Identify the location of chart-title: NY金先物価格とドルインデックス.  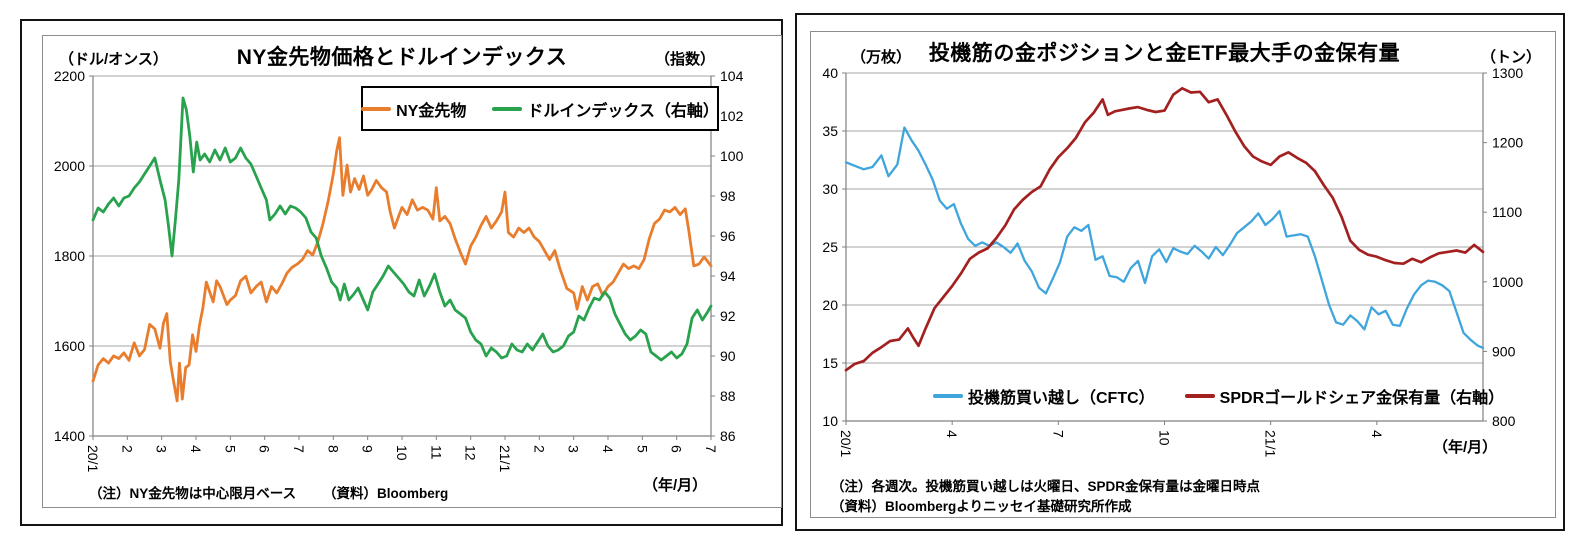
(402, 57).